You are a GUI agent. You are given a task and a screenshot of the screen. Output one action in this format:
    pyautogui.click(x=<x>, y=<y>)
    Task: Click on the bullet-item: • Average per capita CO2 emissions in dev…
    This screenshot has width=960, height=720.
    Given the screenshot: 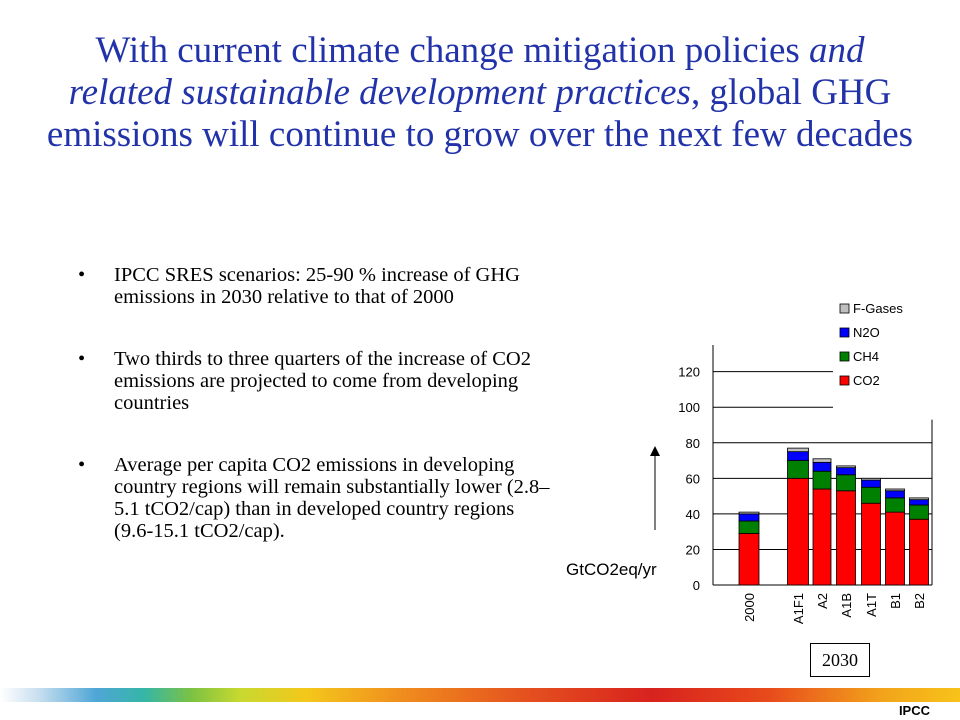 What is the action you would take?
    pyautogui.click(x=318, y=498)
    